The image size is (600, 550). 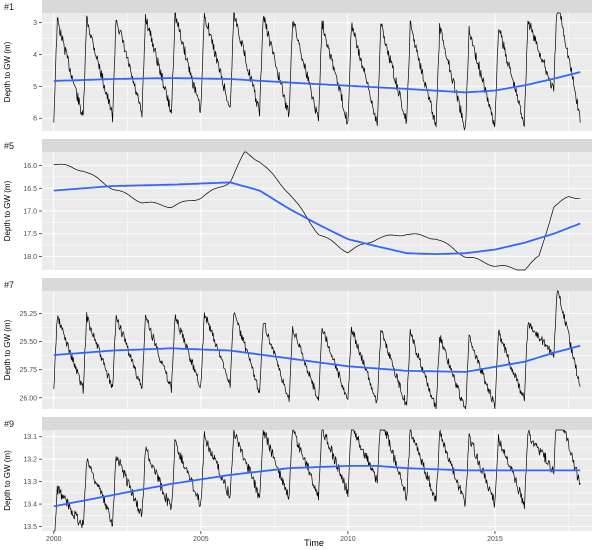 What do you see at coordinates (35, 23) in the screenshot?
I see `y-tick-label: 3` at bounding box center [35, 23].